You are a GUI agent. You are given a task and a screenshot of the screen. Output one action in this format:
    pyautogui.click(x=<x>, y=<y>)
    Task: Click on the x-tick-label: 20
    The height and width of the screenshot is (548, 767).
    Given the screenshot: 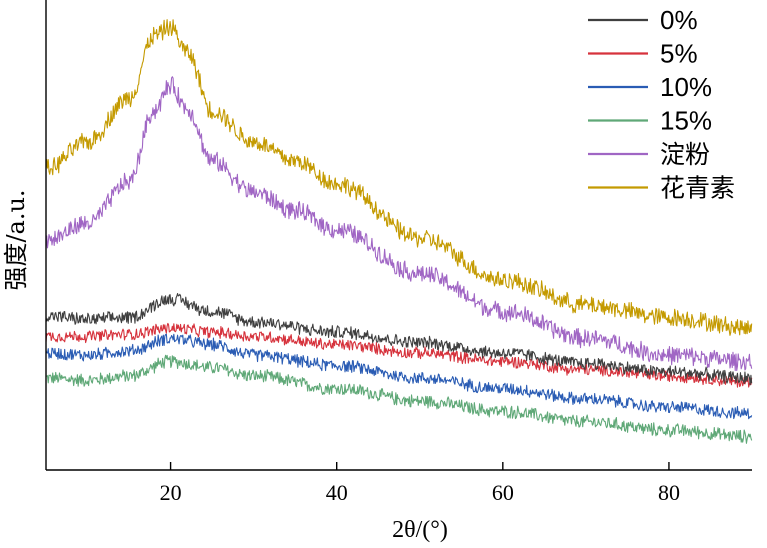 What is the action you would take?
    pyautogui.click(x=171, y=492)
    